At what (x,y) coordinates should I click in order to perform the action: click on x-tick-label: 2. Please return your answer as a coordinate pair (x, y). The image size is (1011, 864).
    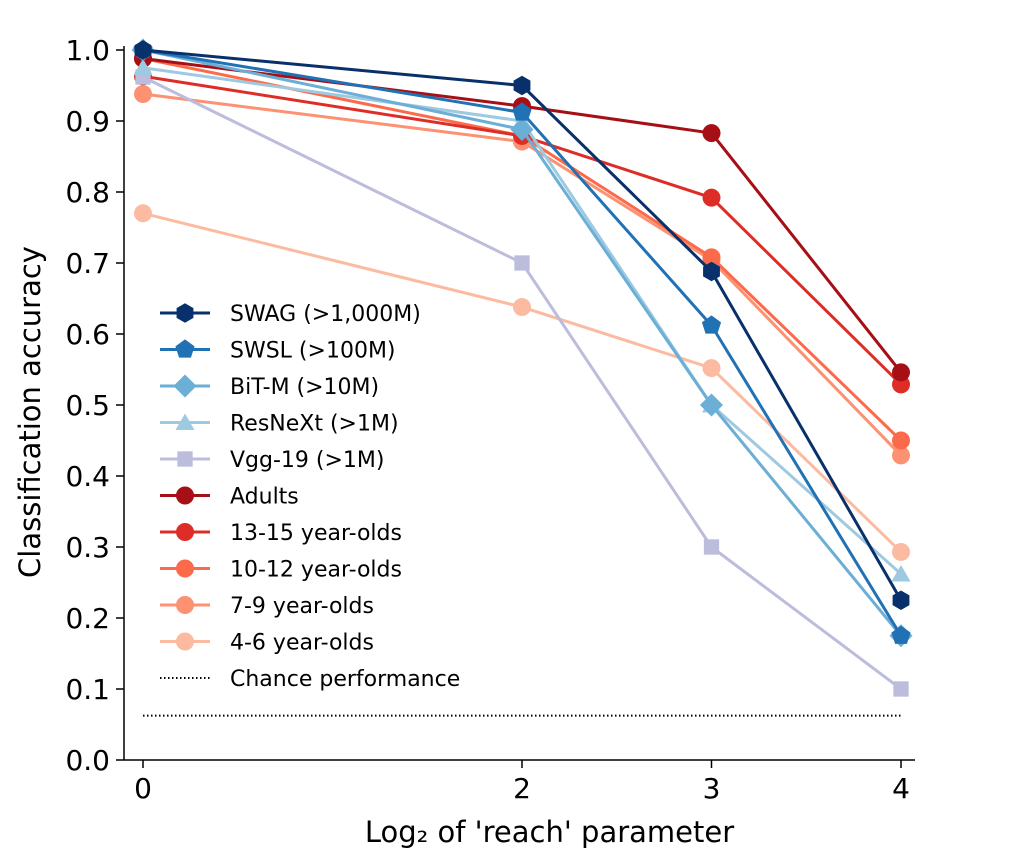
    Looking at the image, I should click on (522, 788).